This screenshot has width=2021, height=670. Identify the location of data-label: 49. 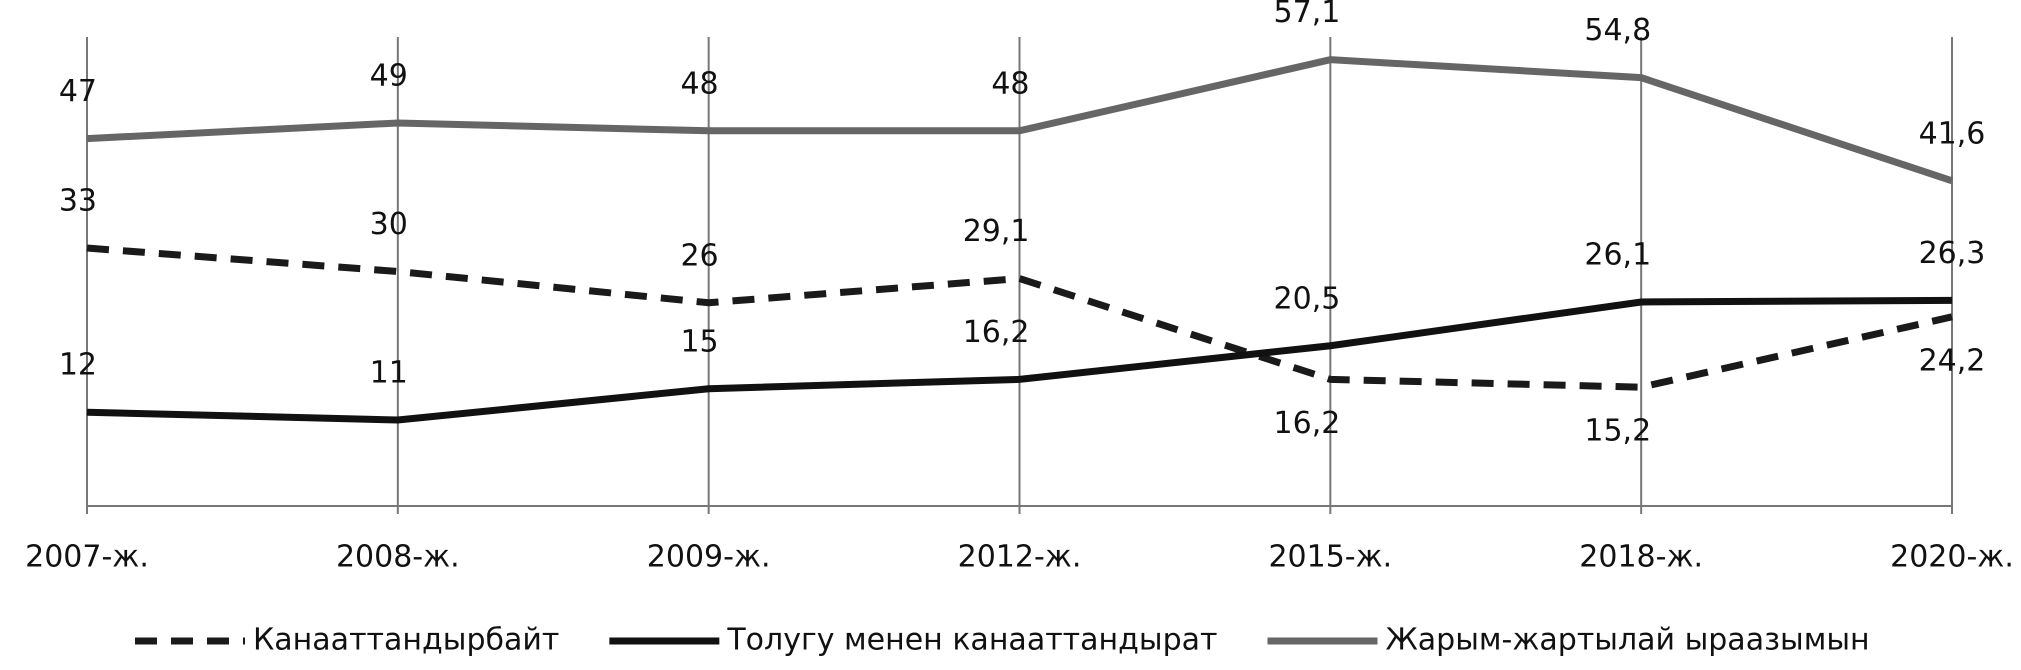
(389, 75).